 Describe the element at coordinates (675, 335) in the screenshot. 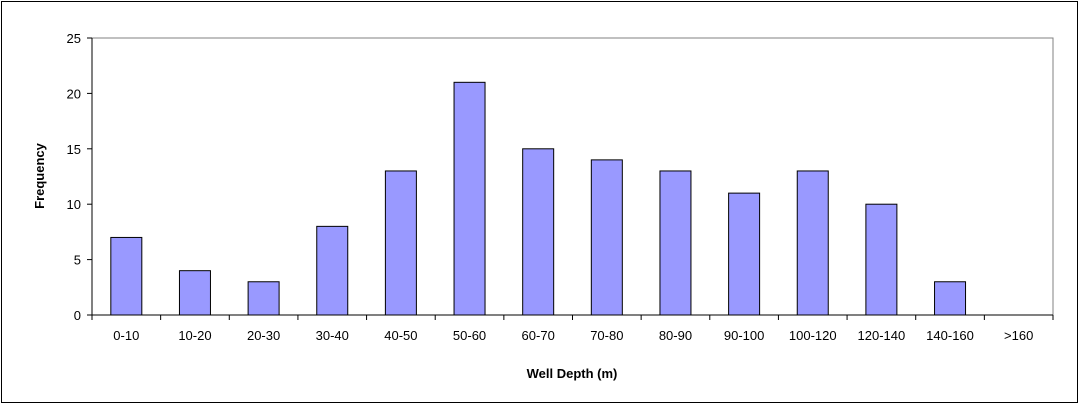

I see `x-tick-label: 80-90` at that location.